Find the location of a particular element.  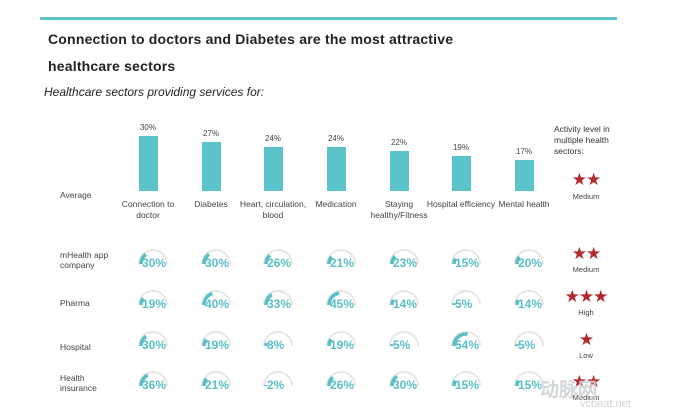

gauge-value-3-0: 36% is located at coordinates (154, 385).